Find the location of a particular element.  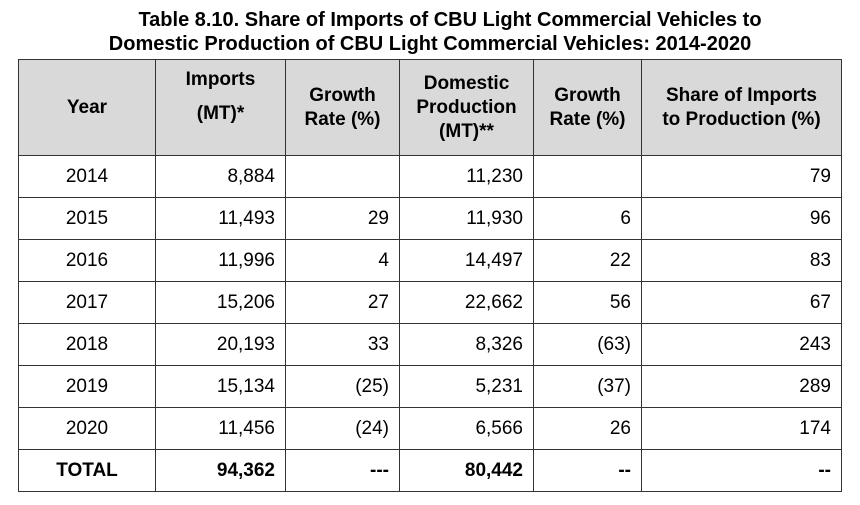

total-row: TOTAL 94,362 --- 80,442 -- -- is located at coordinates (430, 470).